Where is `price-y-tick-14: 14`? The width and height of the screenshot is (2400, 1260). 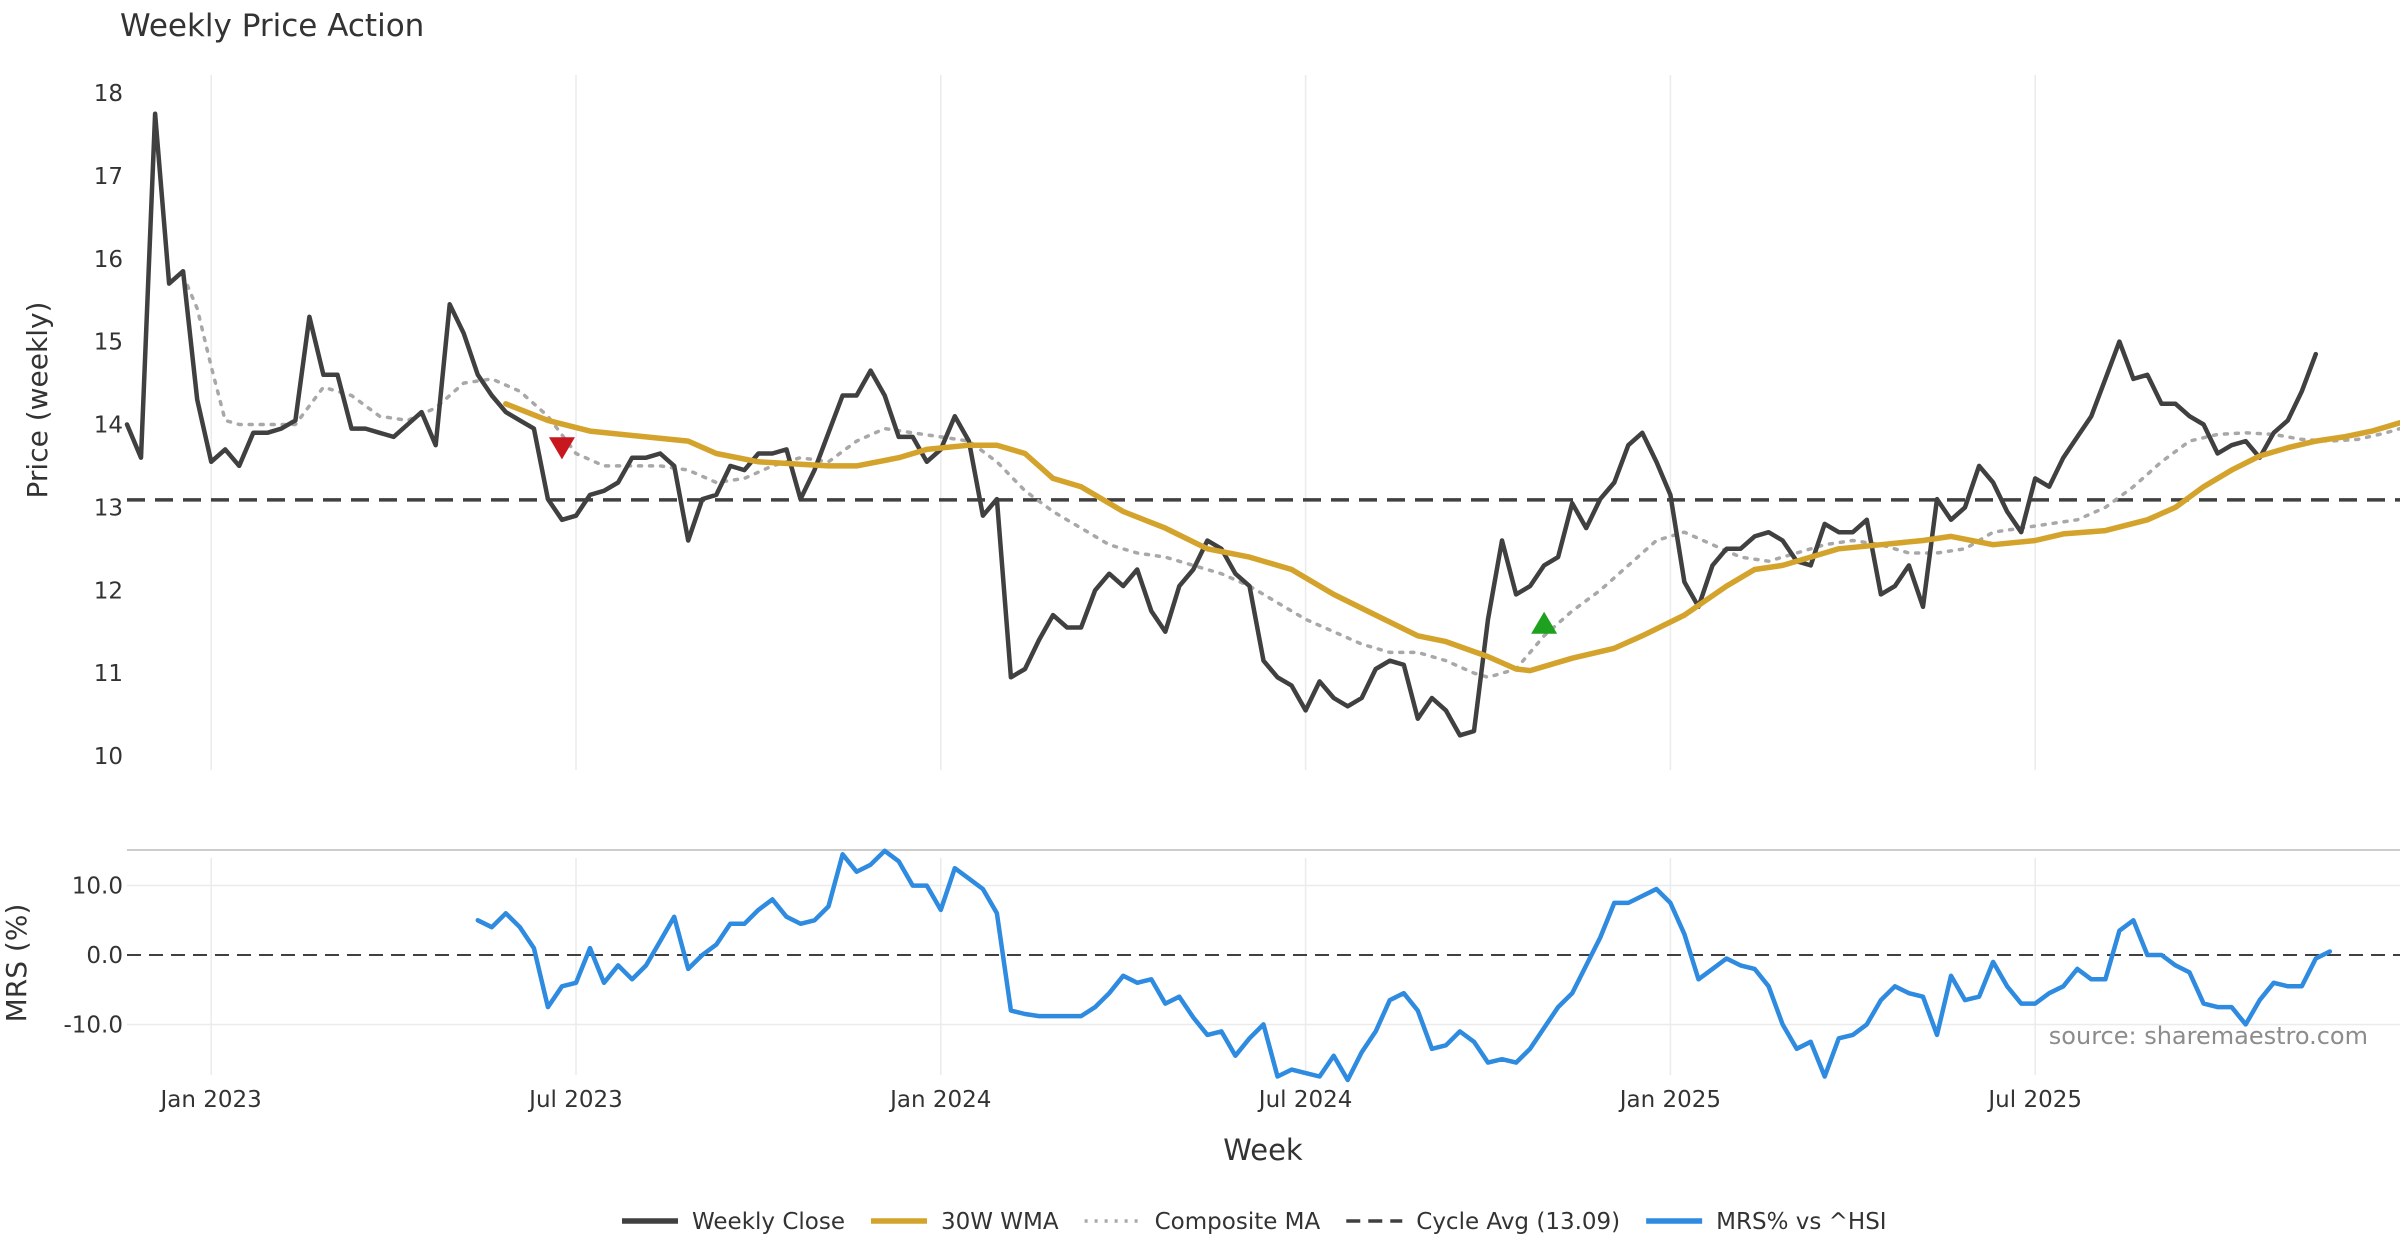
price-y-tick-14: 14 is located at coordinates (108, 426).